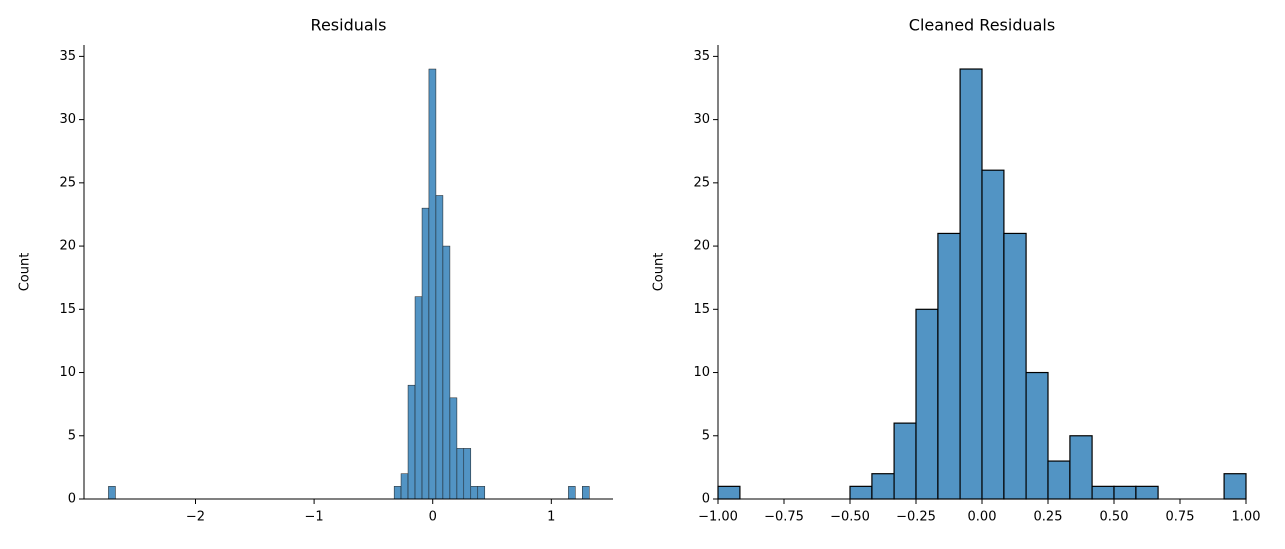 The height and width of the screenshot is (549, 1285). What do you see at coordinates (433, 517) in the screenshot?
I see `x-tick-label: 0` at bounding box center [433, 517].